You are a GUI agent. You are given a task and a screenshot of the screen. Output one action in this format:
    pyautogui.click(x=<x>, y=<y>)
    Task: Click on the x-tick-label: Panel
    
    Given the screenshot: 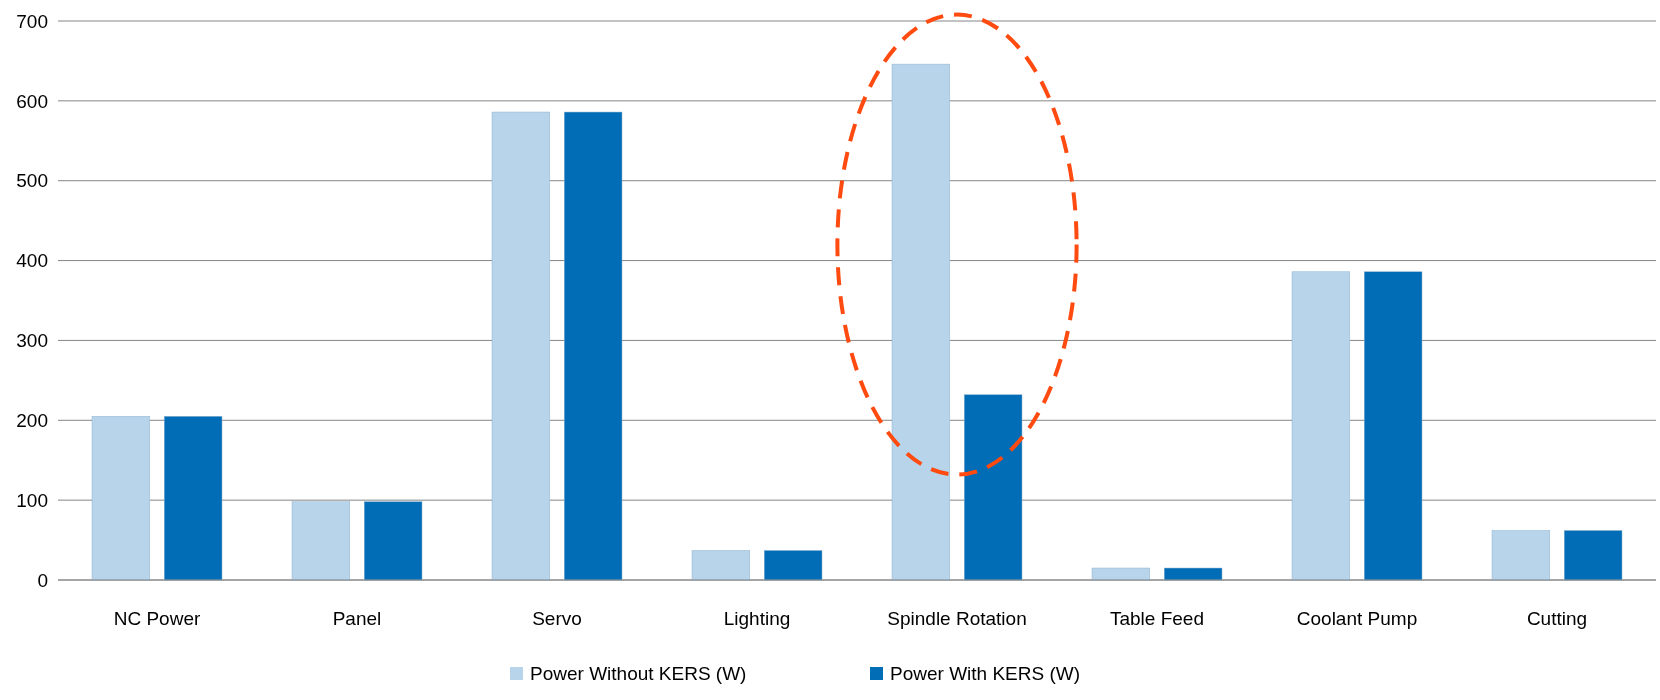 What is the action you would take?
    pyautogui.click(x=357, y=618)
    